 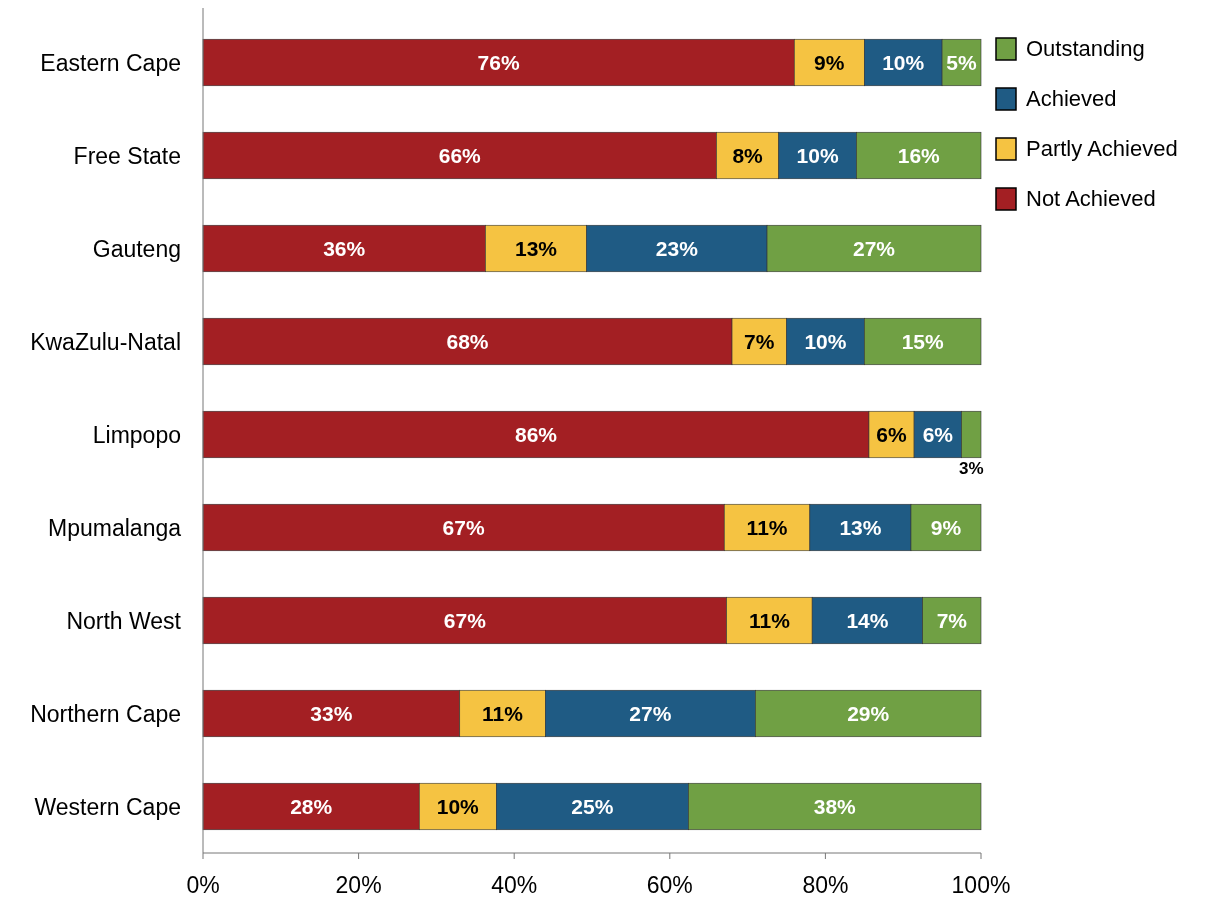 I want to click on y-tick-label: North West, so click(x=124, y=620).